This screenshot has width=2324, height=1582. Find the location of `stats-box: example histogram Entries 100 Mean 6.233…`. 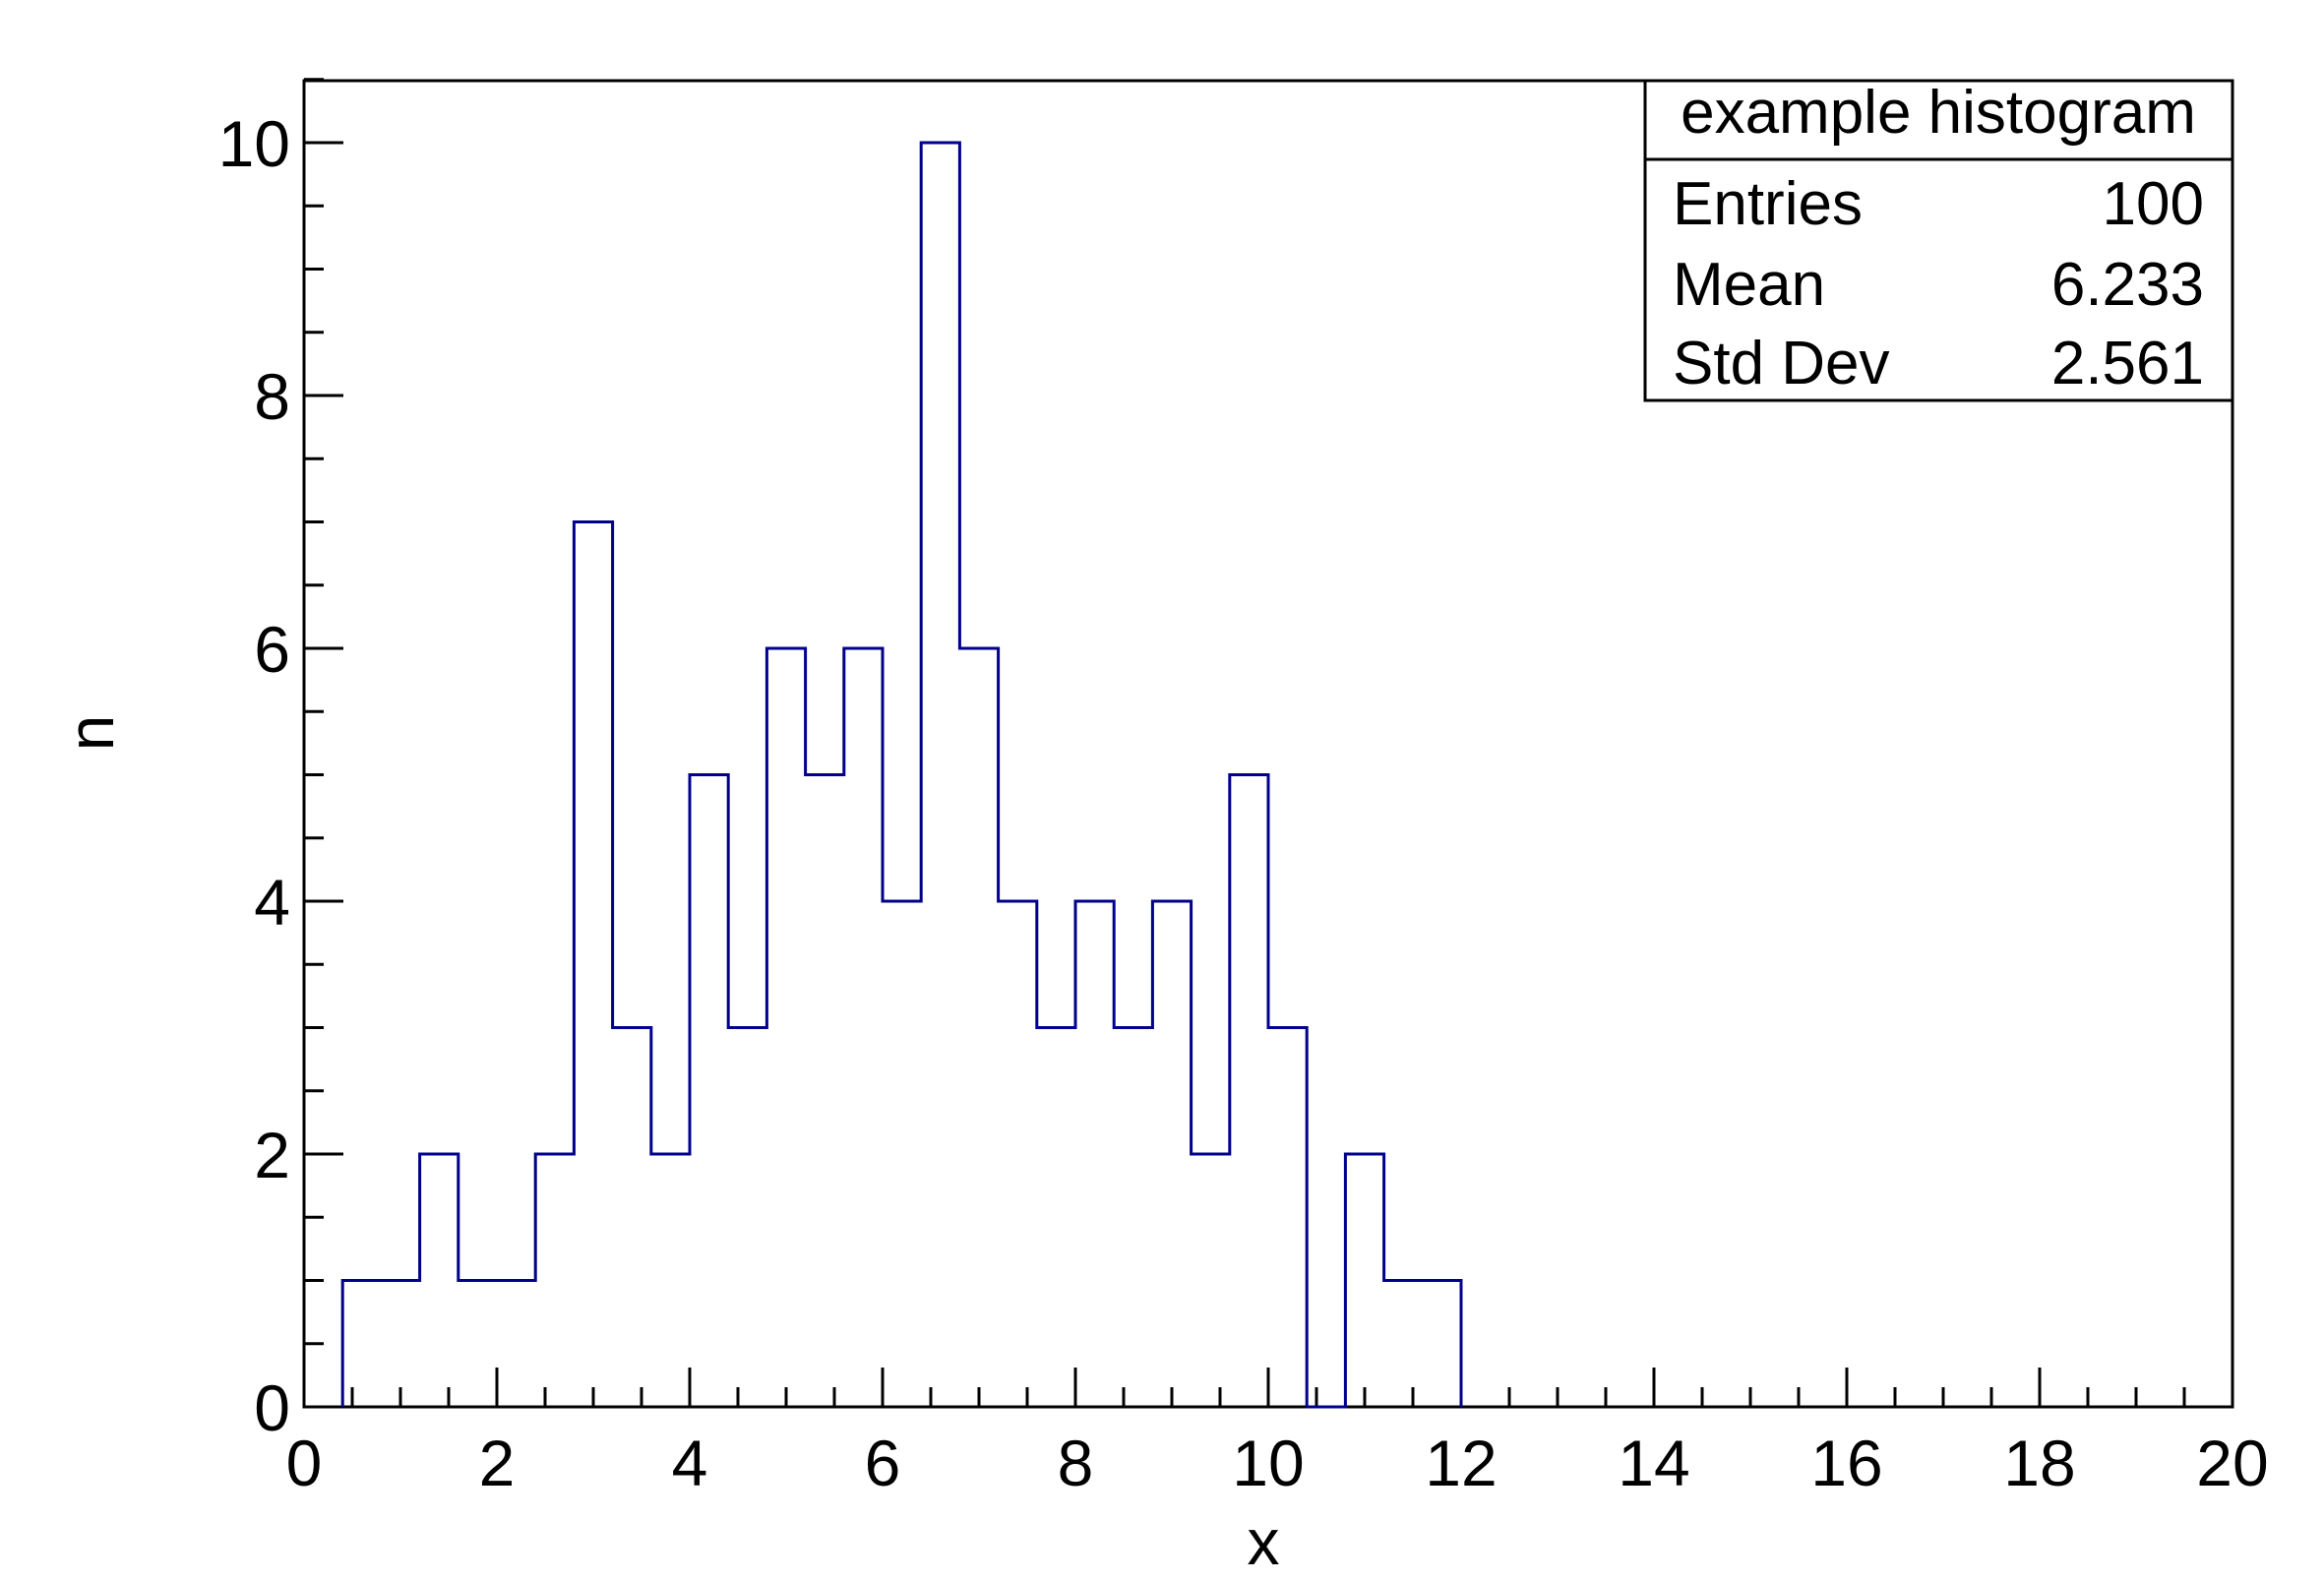

stats-box: example histogram Entries 100 Mean 6.233… is located at coordinates (1938, 241).